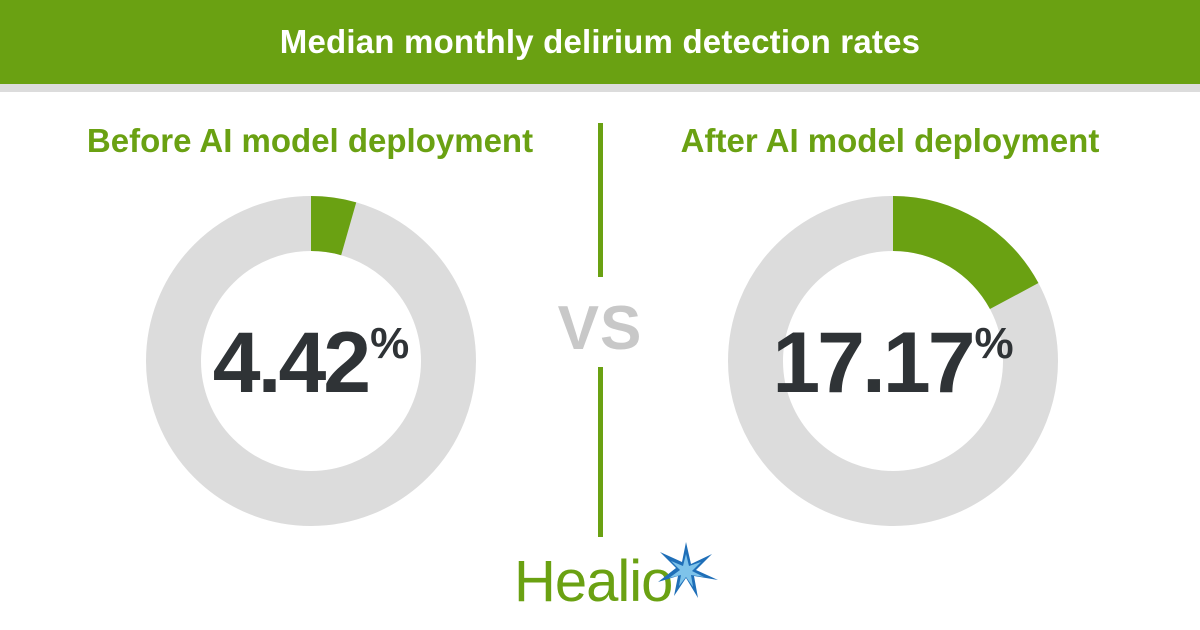 The width and height of the screenshot is (1200, 630). I want to click on header-bar: Median monthly delirium detection rates, so click(600, 42).